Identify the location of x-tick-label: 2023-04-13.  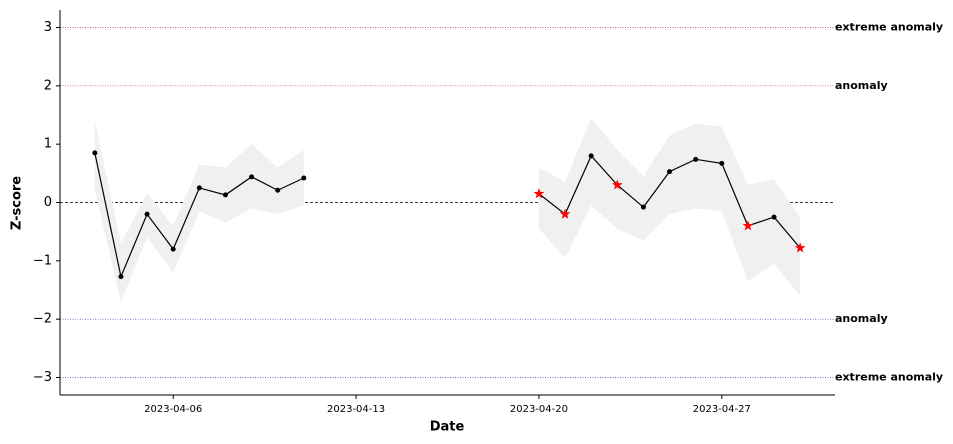
(356, 409).